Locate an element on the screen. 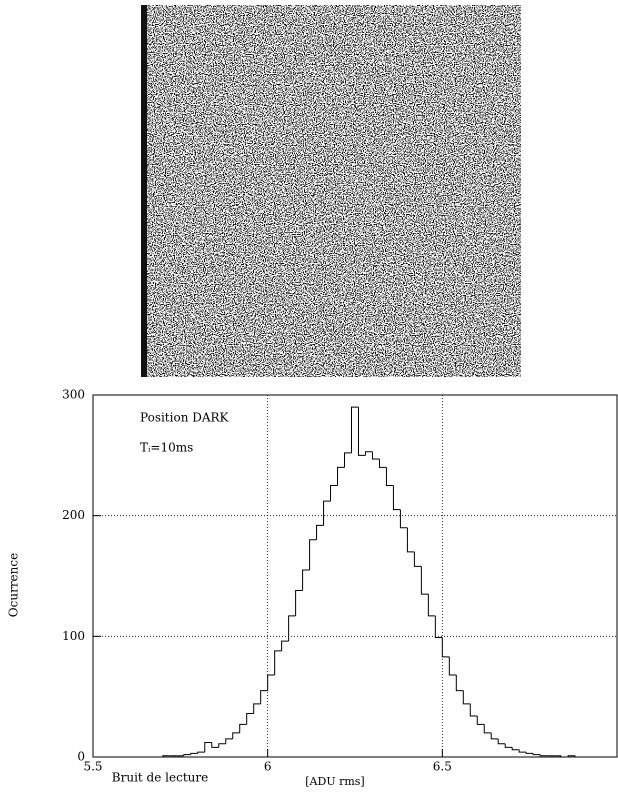  x-axis-unit: [ADU rms] is located at coordinates (334, 781).